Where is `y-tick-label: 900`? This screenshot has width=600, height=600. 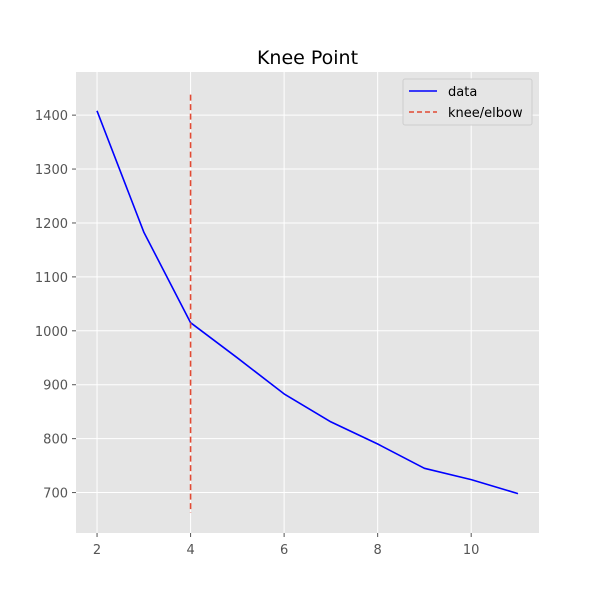
y-tick-label: 900 is located at coordinates (55, 386).